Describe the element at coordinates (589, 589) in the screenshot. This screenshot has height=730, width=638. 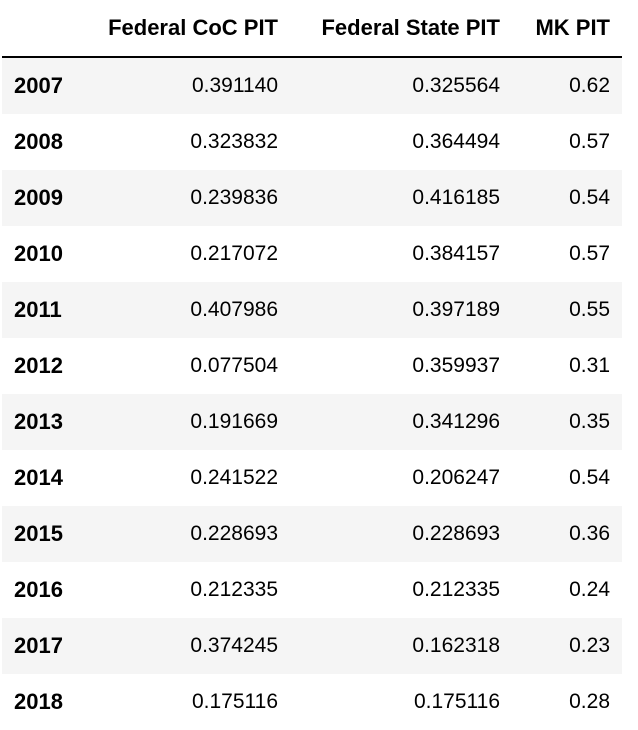
I see `cell-mk-pit: 0.24` at that location.